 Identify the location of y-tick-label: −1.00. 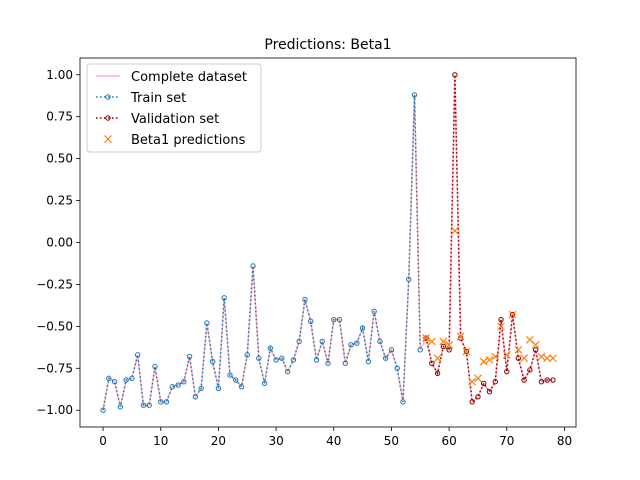
(54, 410).